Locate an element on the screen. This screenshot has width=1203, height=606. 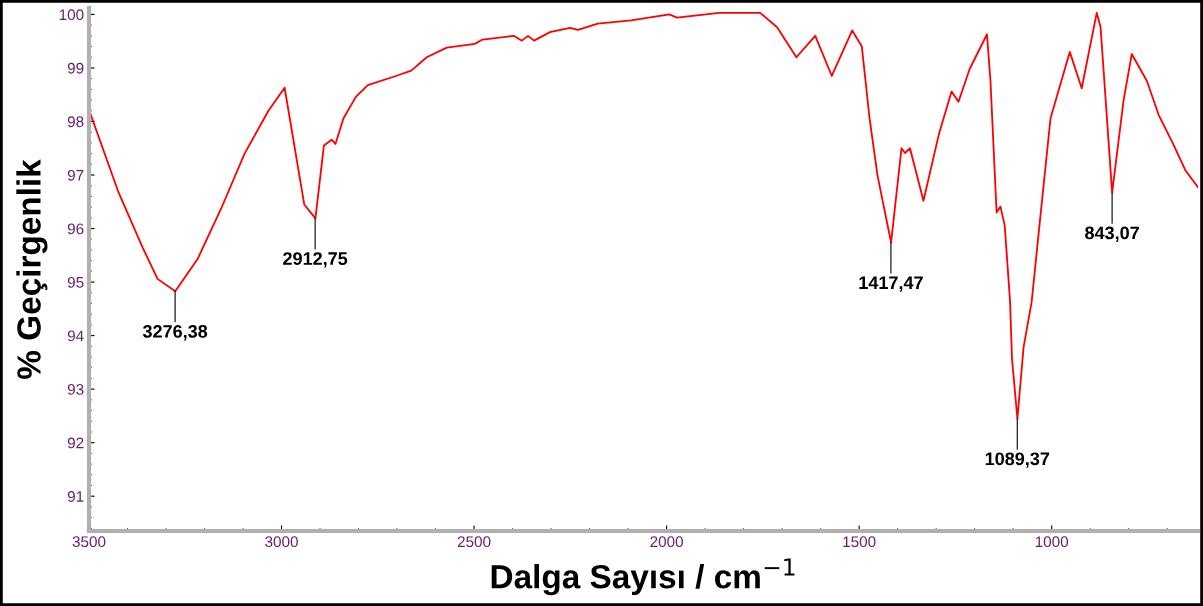
x-tick-label: 1000 is located at coordinates (1052, 542).